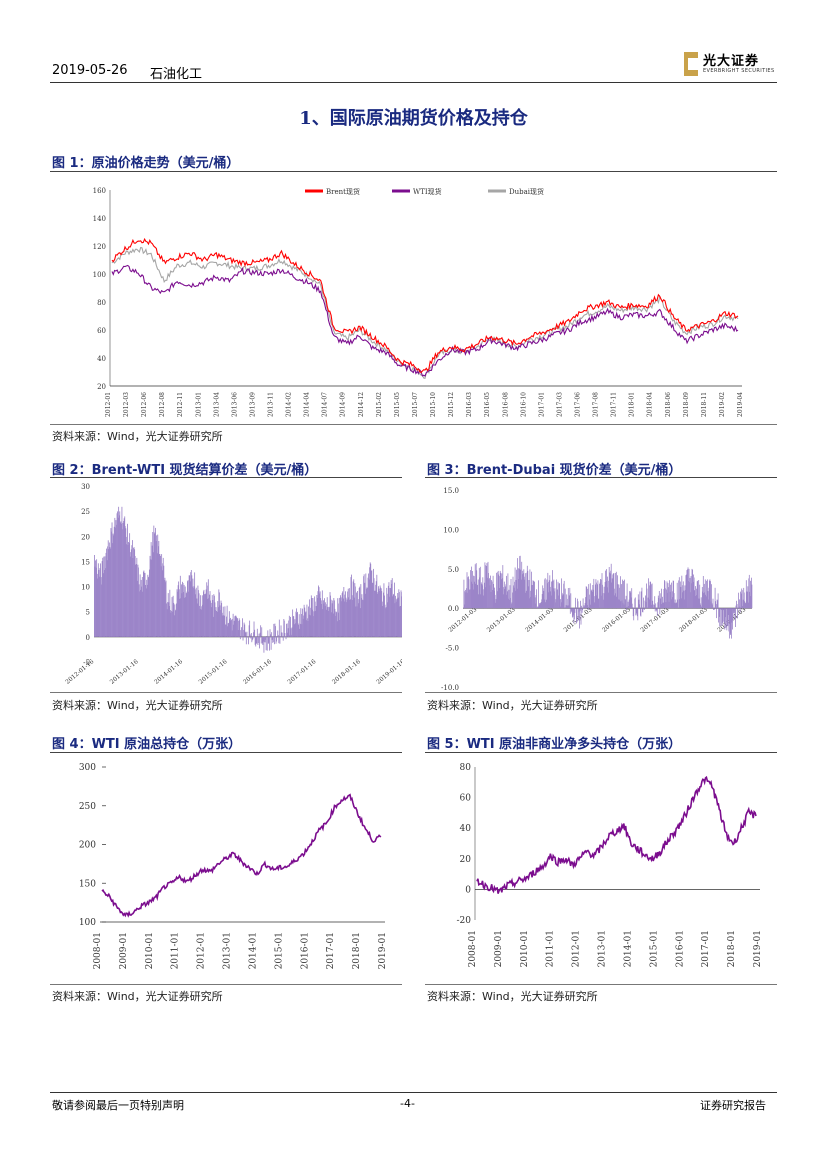 This screenshot has width=827, height=1169. What do you see at coordinates (99, 219) in the screenshot?
I see `y-tick-label: 140` at bounding box center [99, 219].